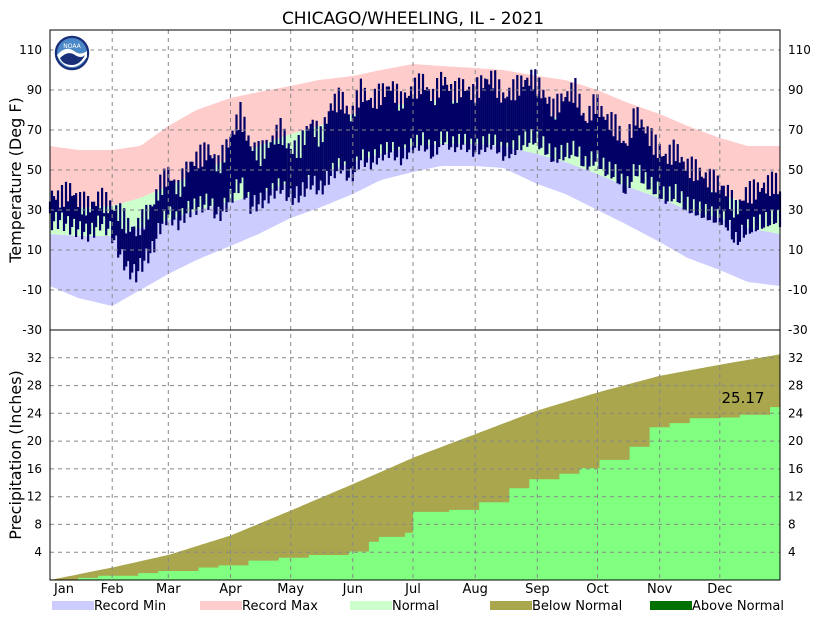 The height and width of the screenshot is (620, 830). What do you see at coordinates (34, 413) in the screenshot?
I see `precip-tick-label-left: 24` at bounding box center [34, 413].